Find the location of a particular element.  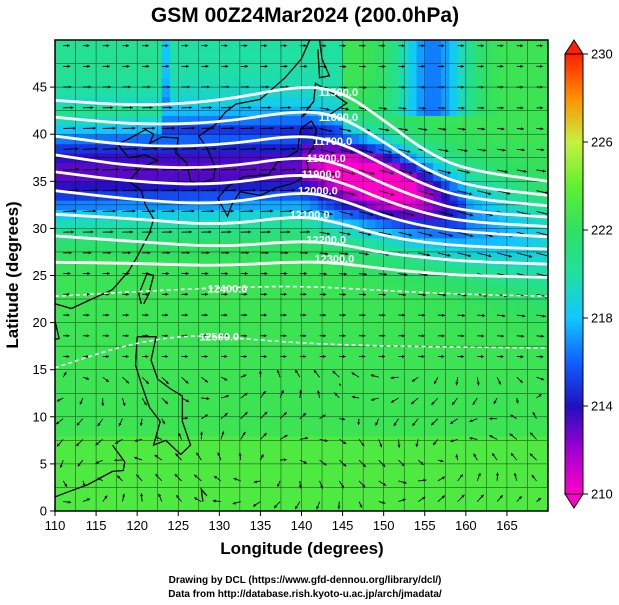

y-tick-label: 35 is located at coordinates (40, 181).